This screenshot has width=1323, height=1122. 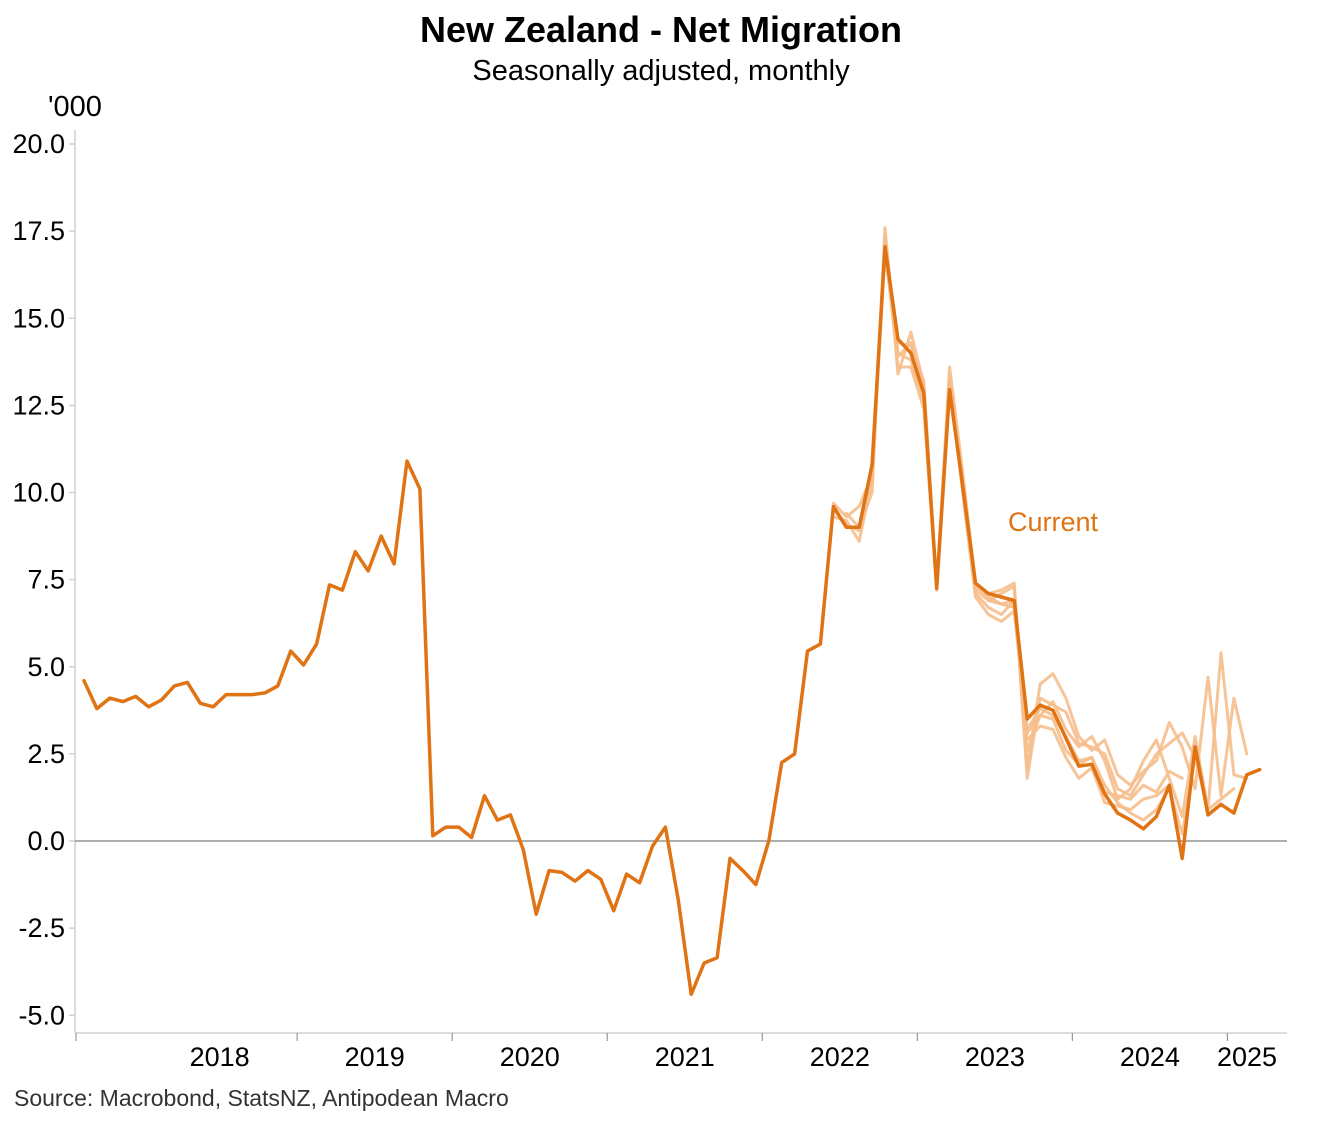 What do you see at coordinates (685, 1057) in the screenshot?
I see `x-tick-label: 2021` at bounding box center [685, 1057].